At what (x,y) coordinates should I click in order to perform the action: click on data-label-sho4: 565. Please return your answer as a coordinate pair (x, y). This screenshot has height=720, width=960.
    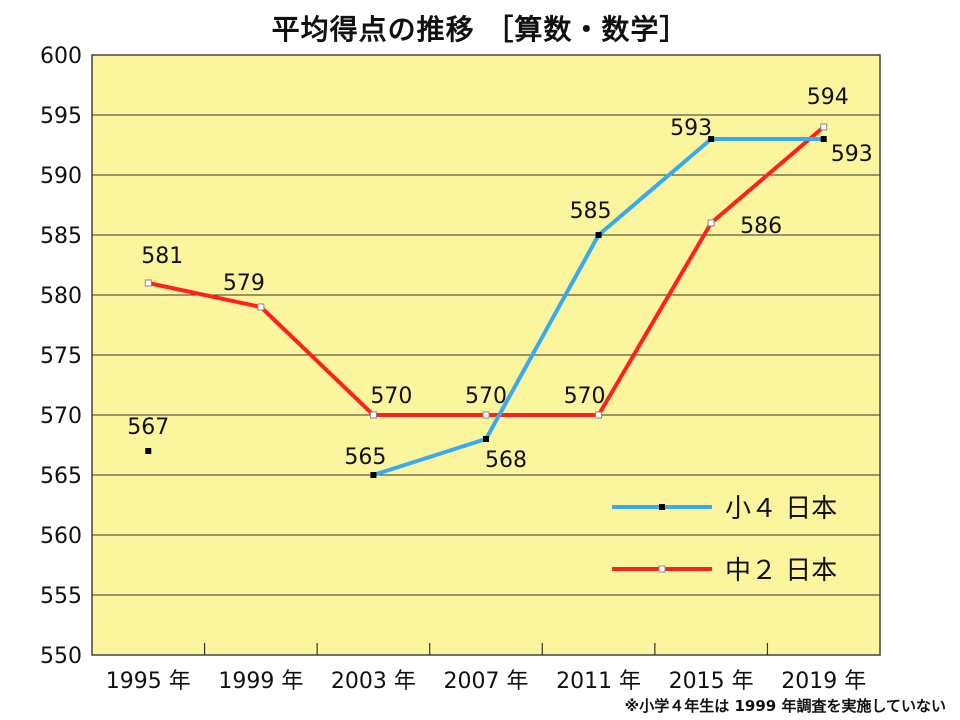
    Looking at the image, I should click on (365, 457).